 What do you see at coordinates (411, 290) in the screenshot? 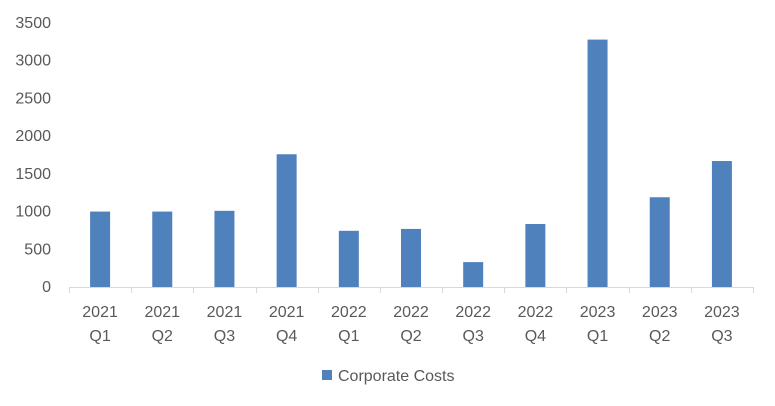
I see `x-axis-tick-marks` at bounding box center [411, 290].